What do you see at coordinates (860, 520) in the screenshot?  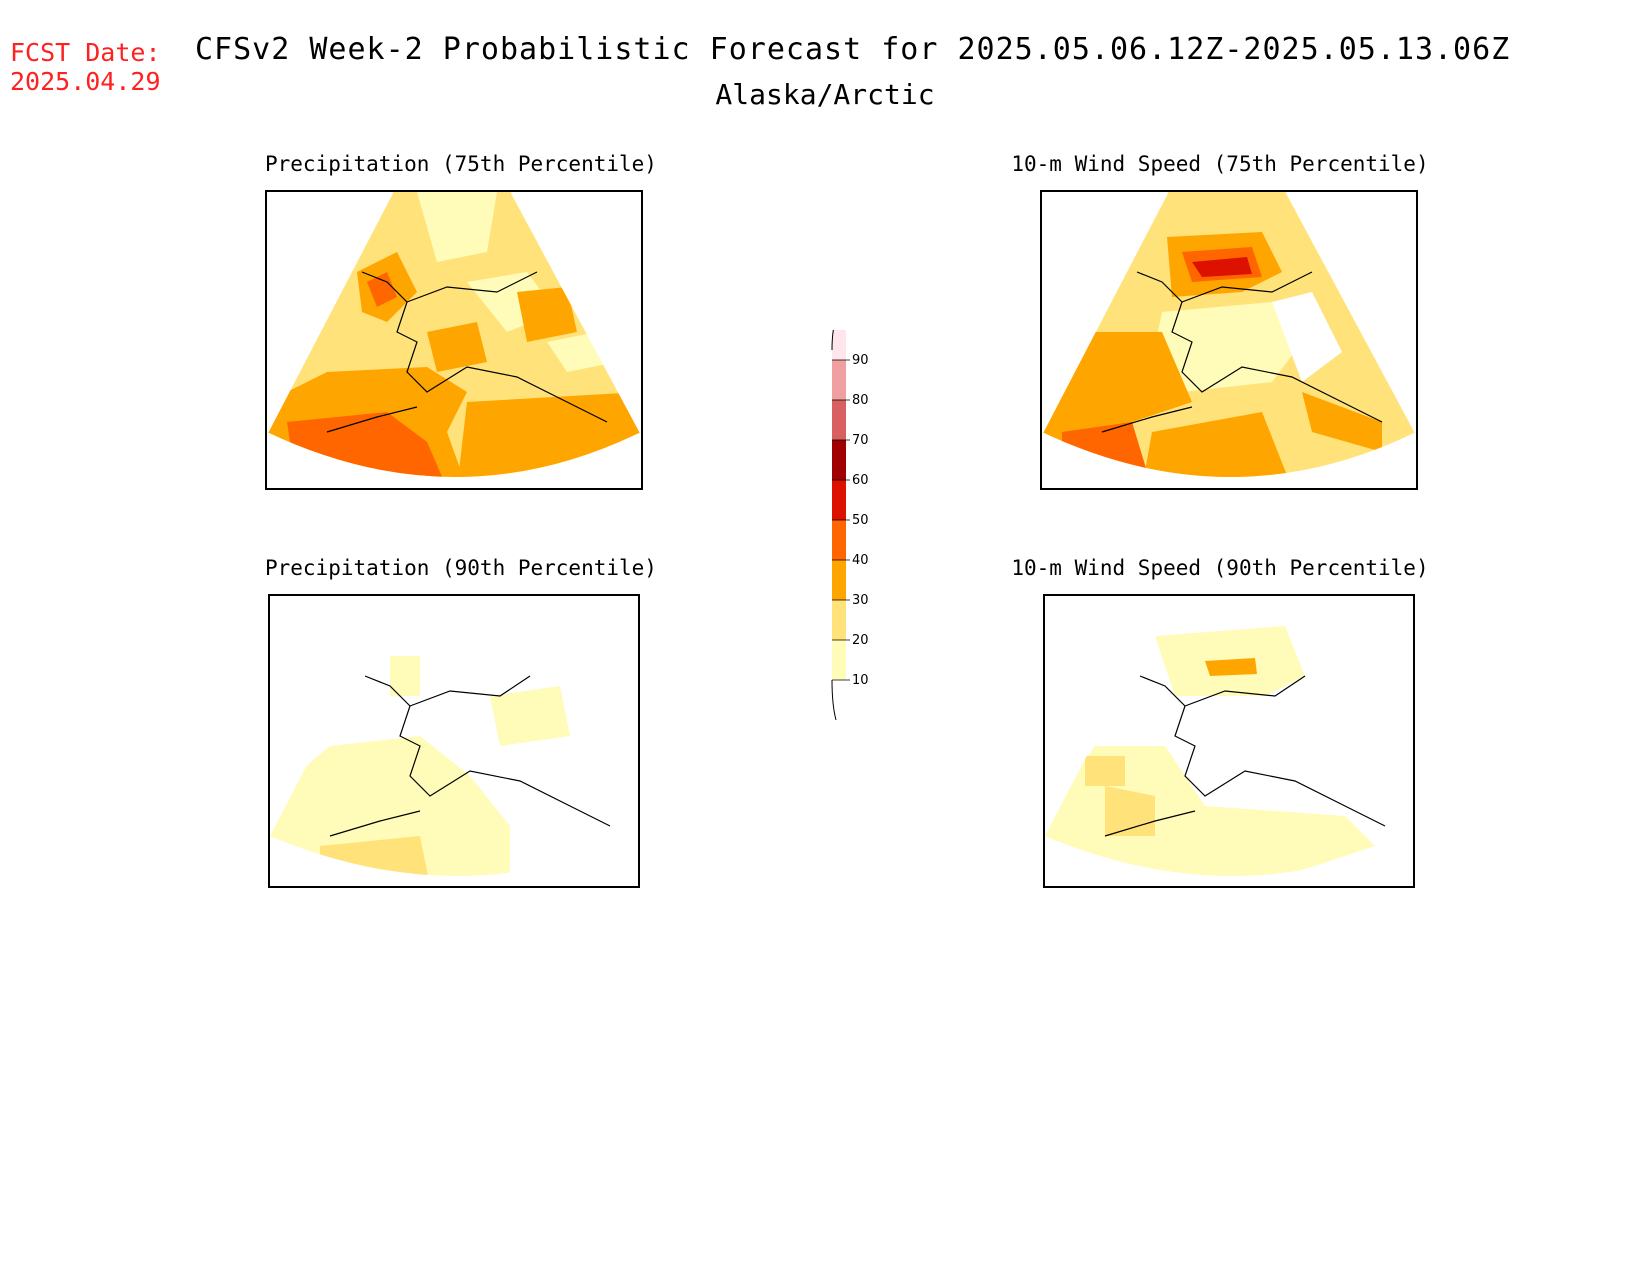 I see `colorbar-tick-label: 50` at bounding box center [860, 520].